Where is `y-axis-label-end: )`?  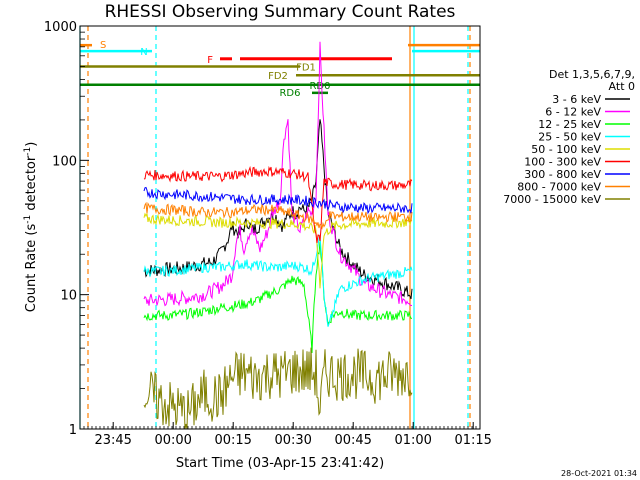
y-axis-label-end: ) is located at coordinates (31, 144).